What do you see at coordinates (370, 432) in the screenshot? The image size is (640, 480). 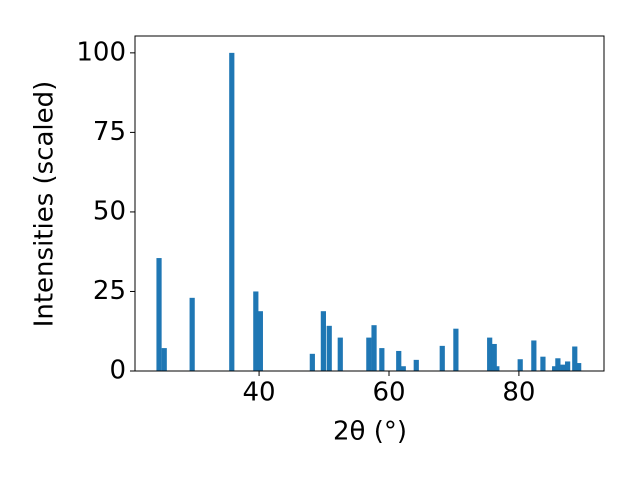 I see `x-axis-label: 2θ (°)` at bounding box center [370, 432].